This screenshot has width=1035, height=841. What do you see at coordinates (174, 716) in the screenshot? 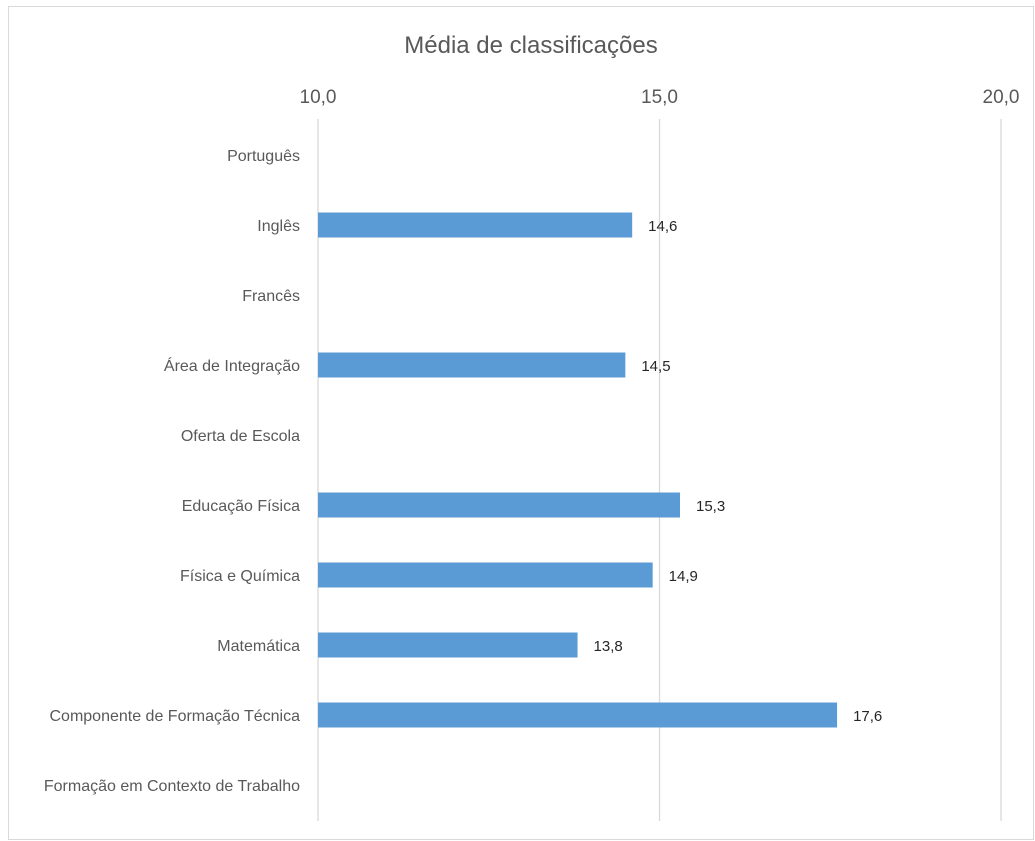
I see `category-label: Componente de Formação Técnica` at bounding box center [174, 716].